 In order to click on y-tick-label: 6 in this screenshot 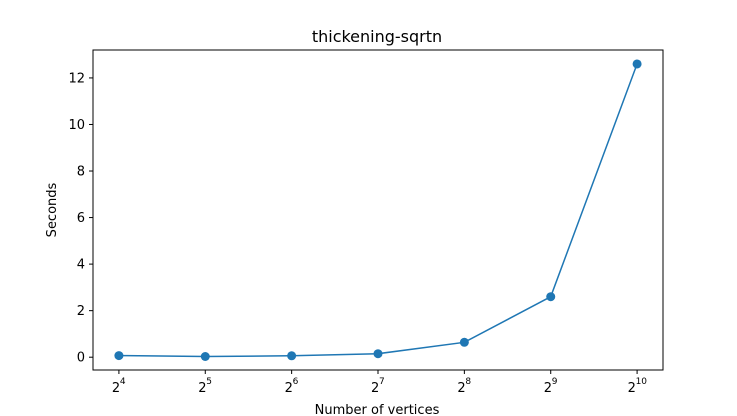, I will do `click(81, 218)`.